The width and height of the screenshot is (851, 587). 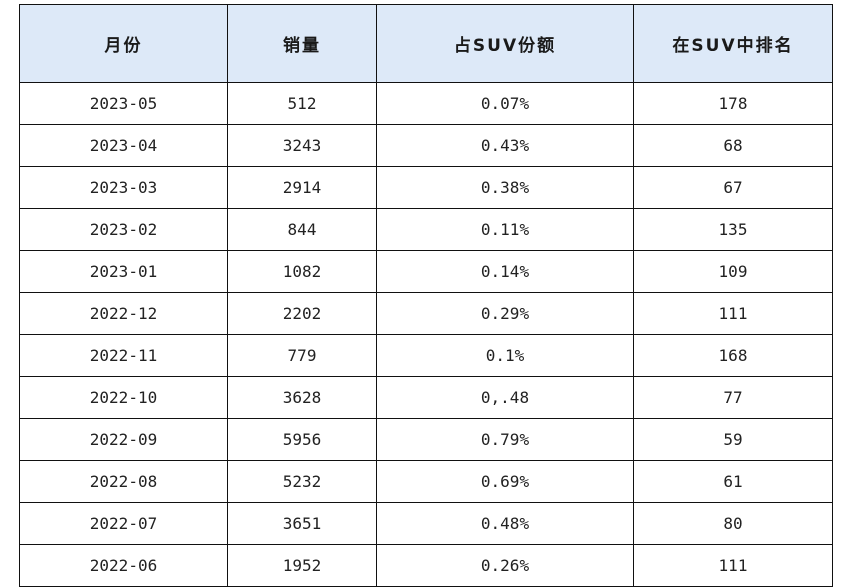 I want to click on cell-month: 2022-11, so click(x=123, y=355).